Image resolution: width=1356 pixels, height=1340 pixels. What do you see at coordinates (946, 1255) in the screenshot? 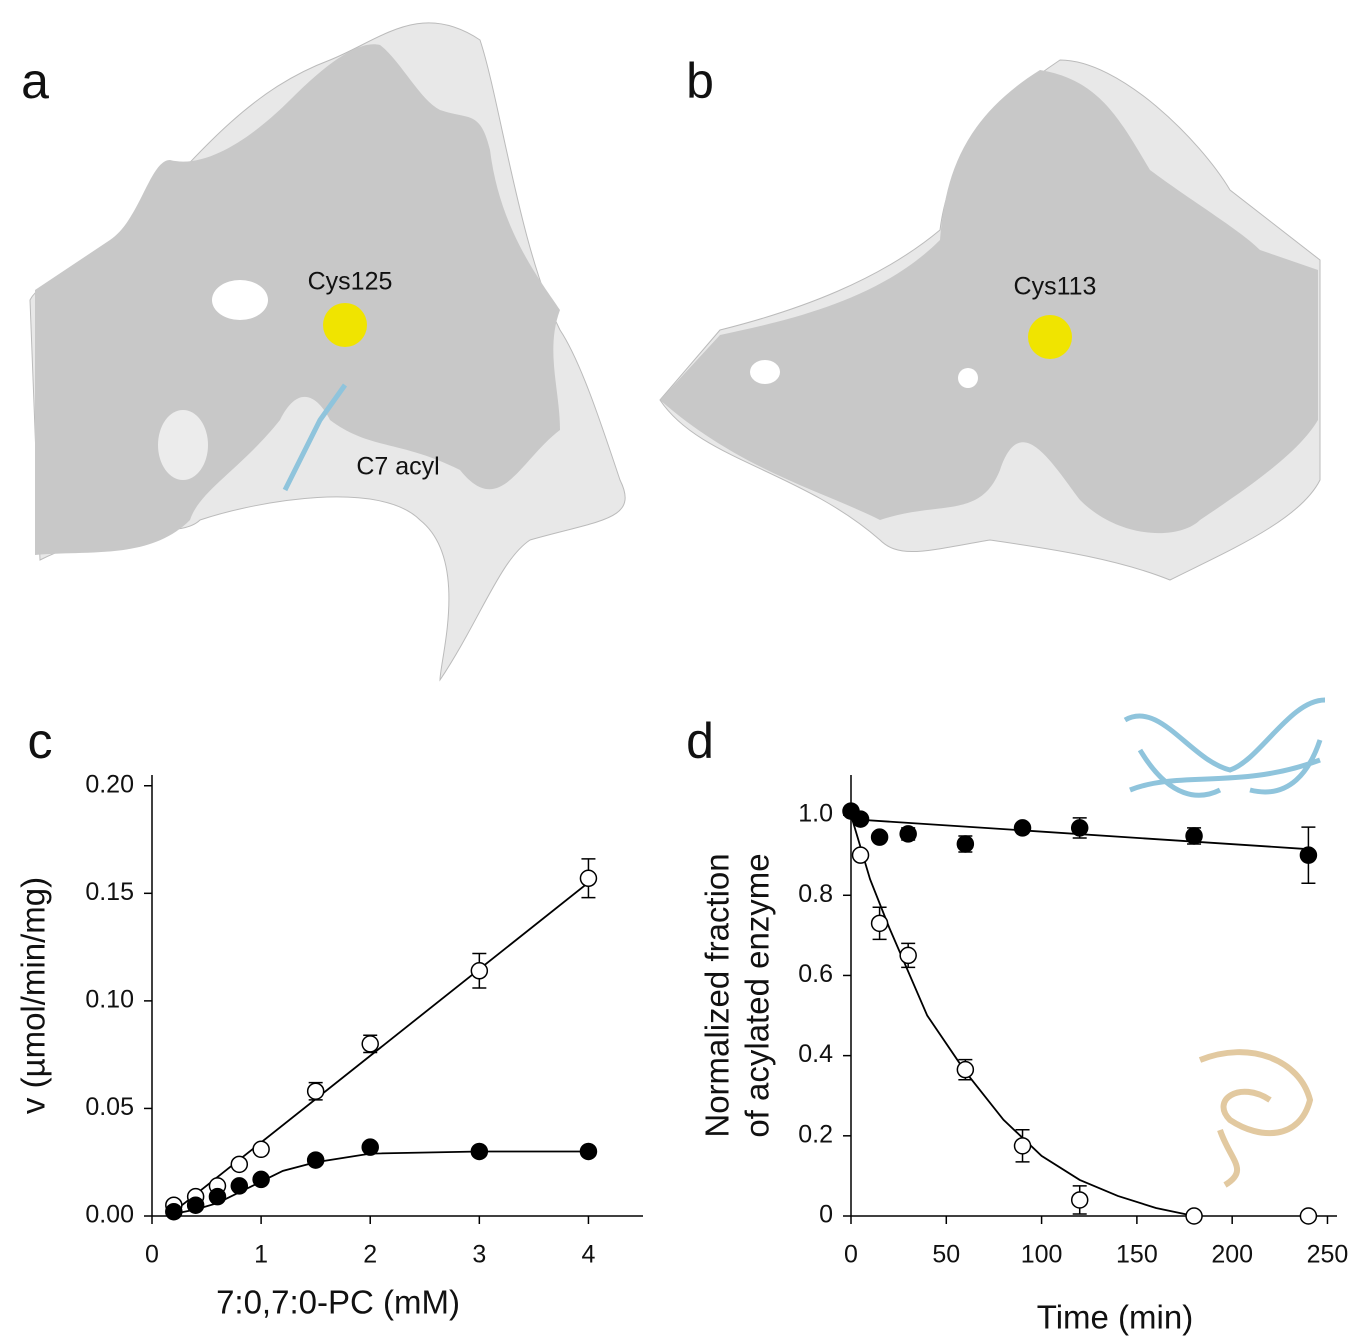
I see `x-tick-label: 50` at bounding box center [946, 1255].